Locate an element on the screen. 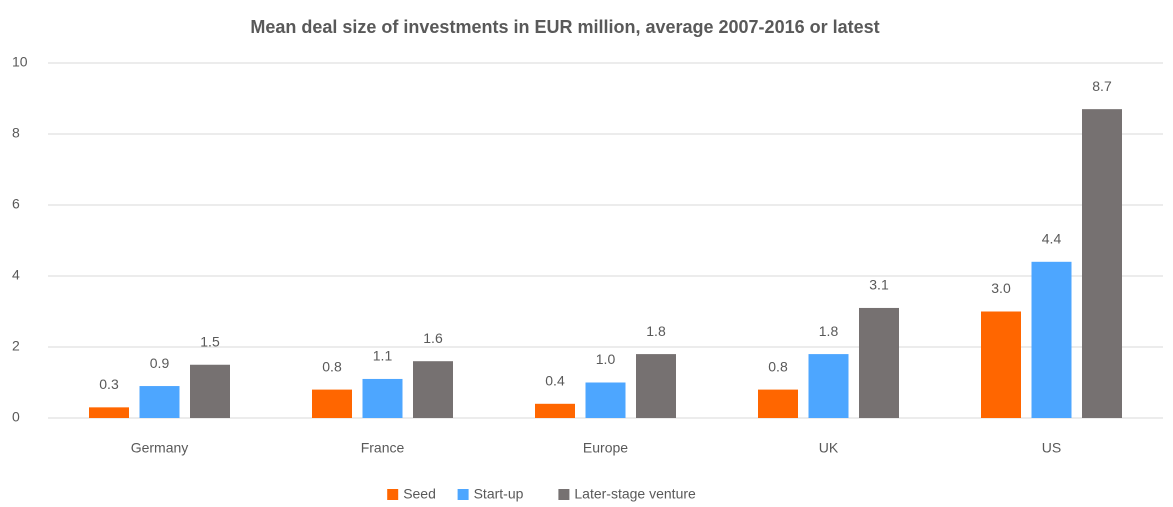 The height and width of the screenshot is (507, 1173). data-label: 3.0 is located at coordinates (1001, 288).